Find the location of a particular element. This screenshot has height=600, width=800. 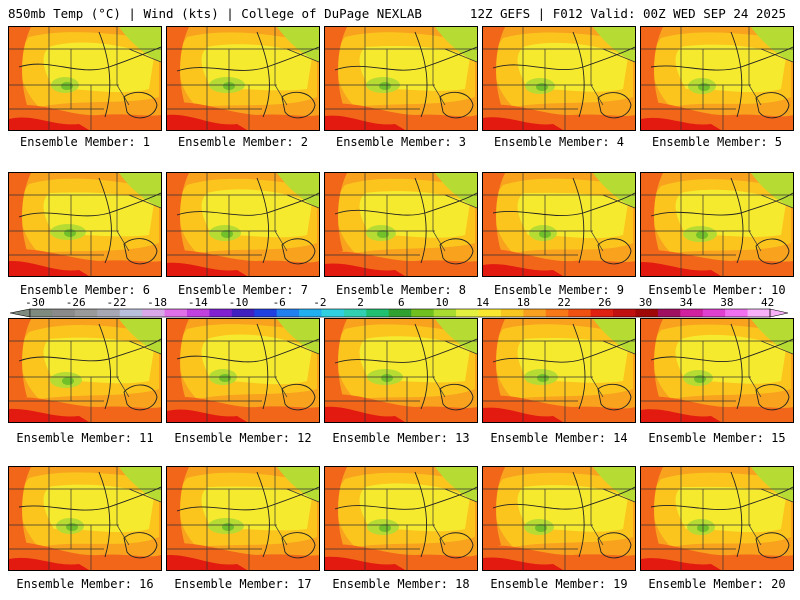

ensemble-member-label: Ensemble Member: 13 is located at coordinates (401, 438).